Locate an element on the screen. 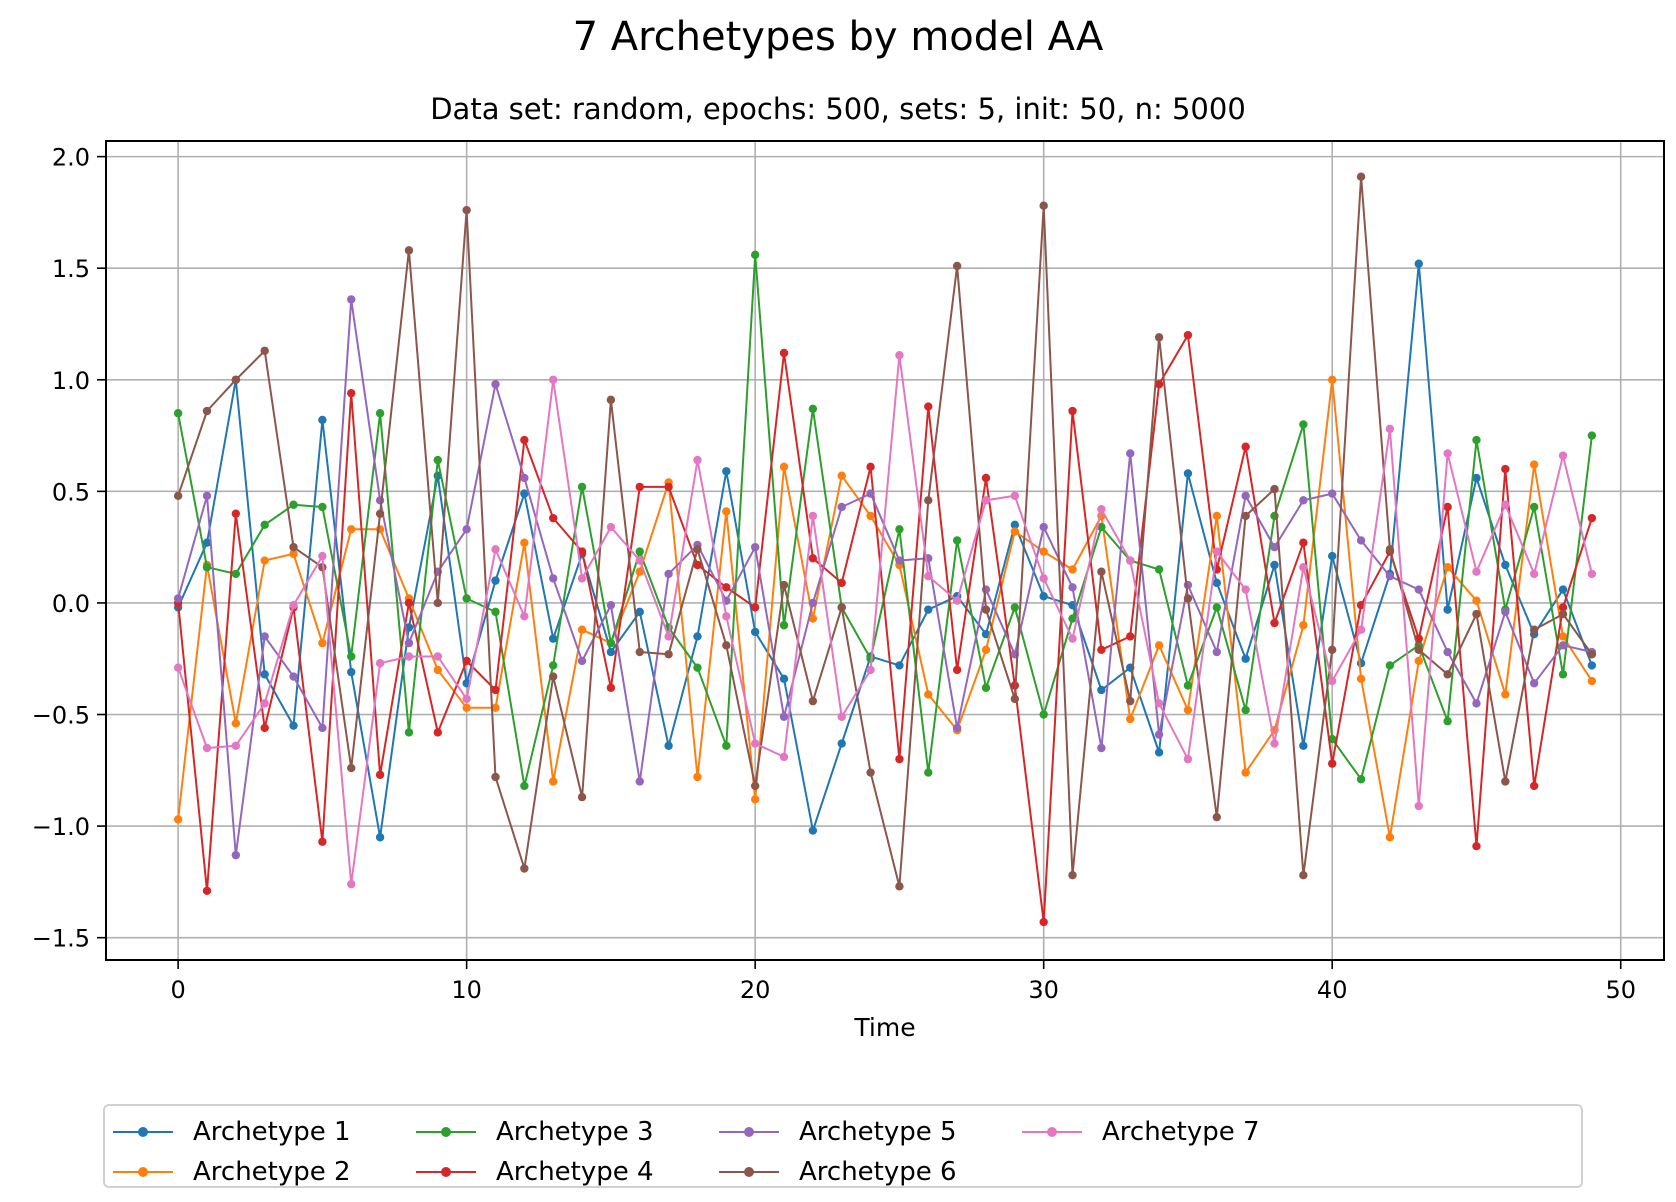 The width and height of the screenshot is (1676, 1202). y-tick-label: 0.0 is located at coordinates (71, 604).